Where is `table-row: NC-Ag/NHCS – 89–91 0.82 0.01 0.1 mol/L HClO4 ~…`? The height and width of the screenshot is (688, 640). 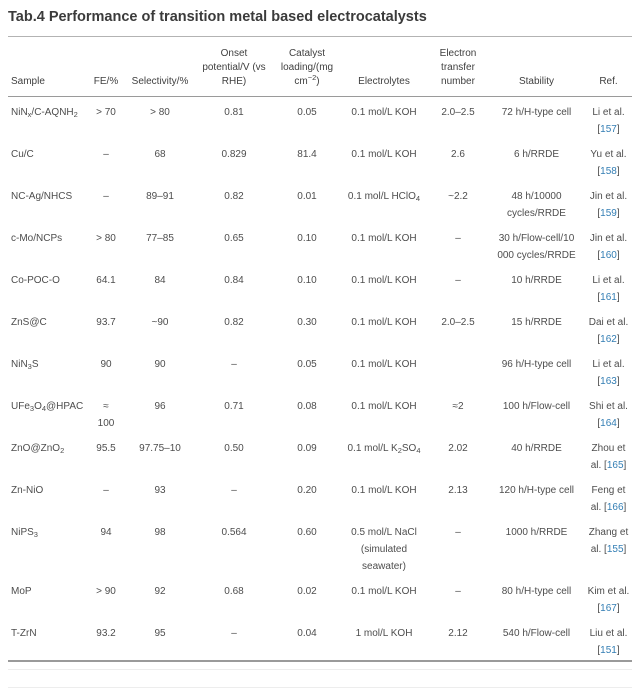
table-row: NC-Ag/NHCS – 89–91 0.82 0.01 0.1 mol/L HClO4 ~… is located at coordinates (320, 202).